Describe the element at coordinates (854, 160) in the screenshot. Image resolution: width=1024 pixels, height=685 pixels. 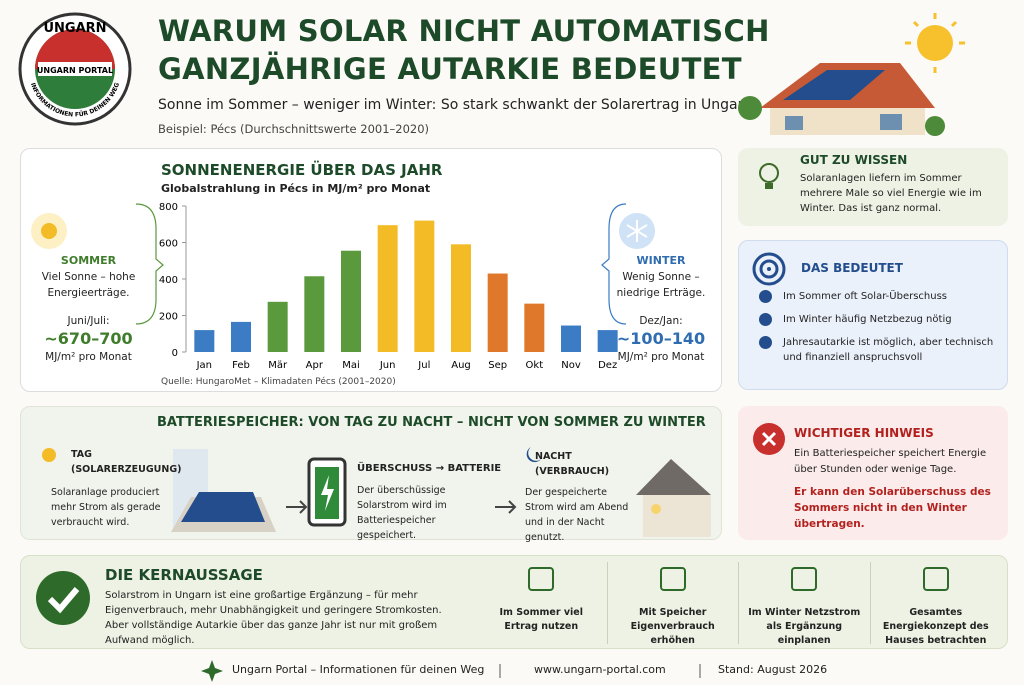
I see `good-title: GUT ZU WISSEN` at that location.